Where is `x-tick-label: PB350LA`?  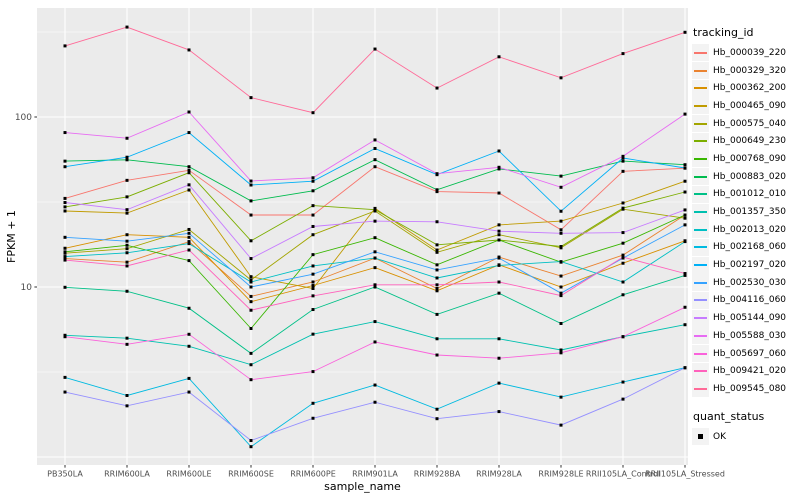 x-tick-label: PB350LA is located at coordinates (65, 474).